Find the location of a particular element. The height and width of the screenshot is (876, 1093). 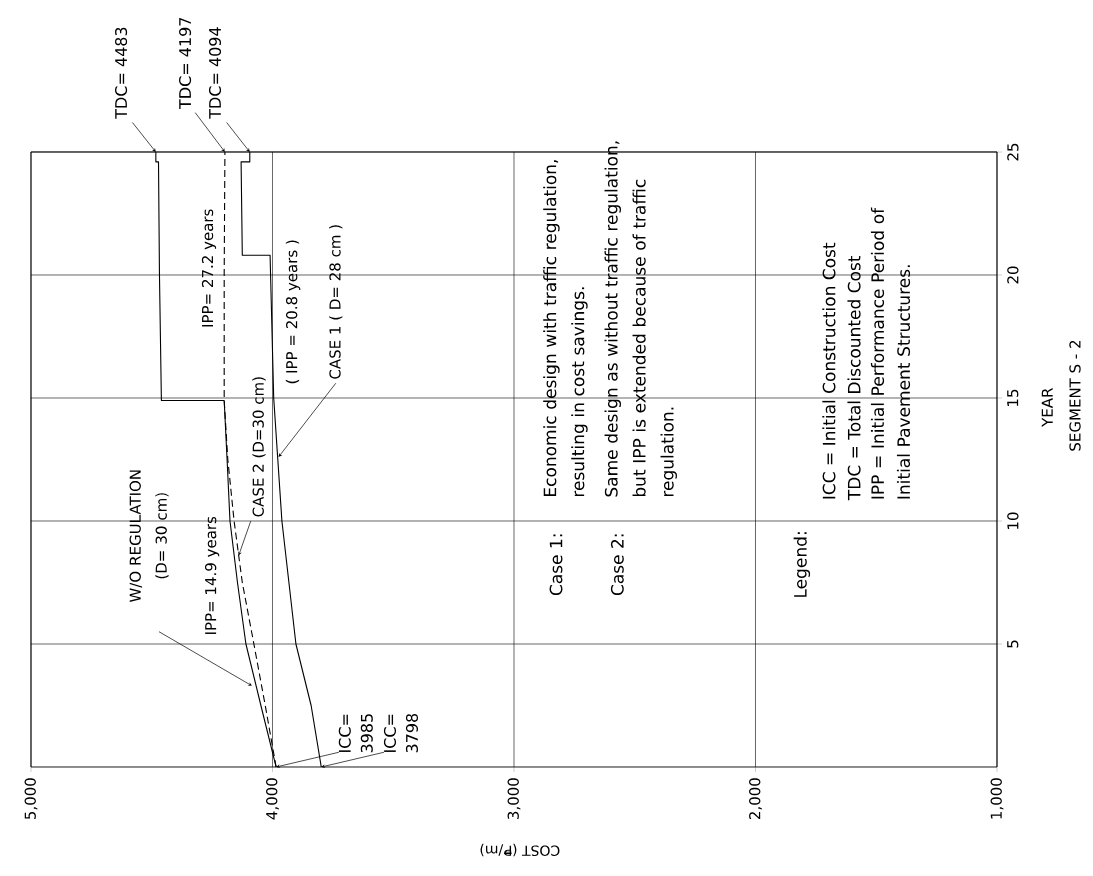

annotation: TDC = Total Discounted Cost is located at coordinates (854, 378).